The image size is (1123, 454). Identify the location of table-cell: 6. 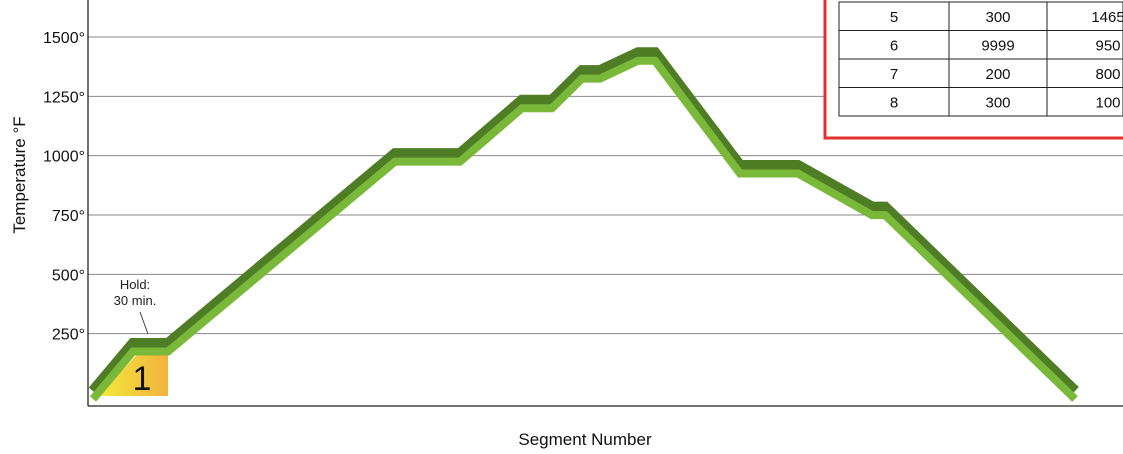
(894, 46).